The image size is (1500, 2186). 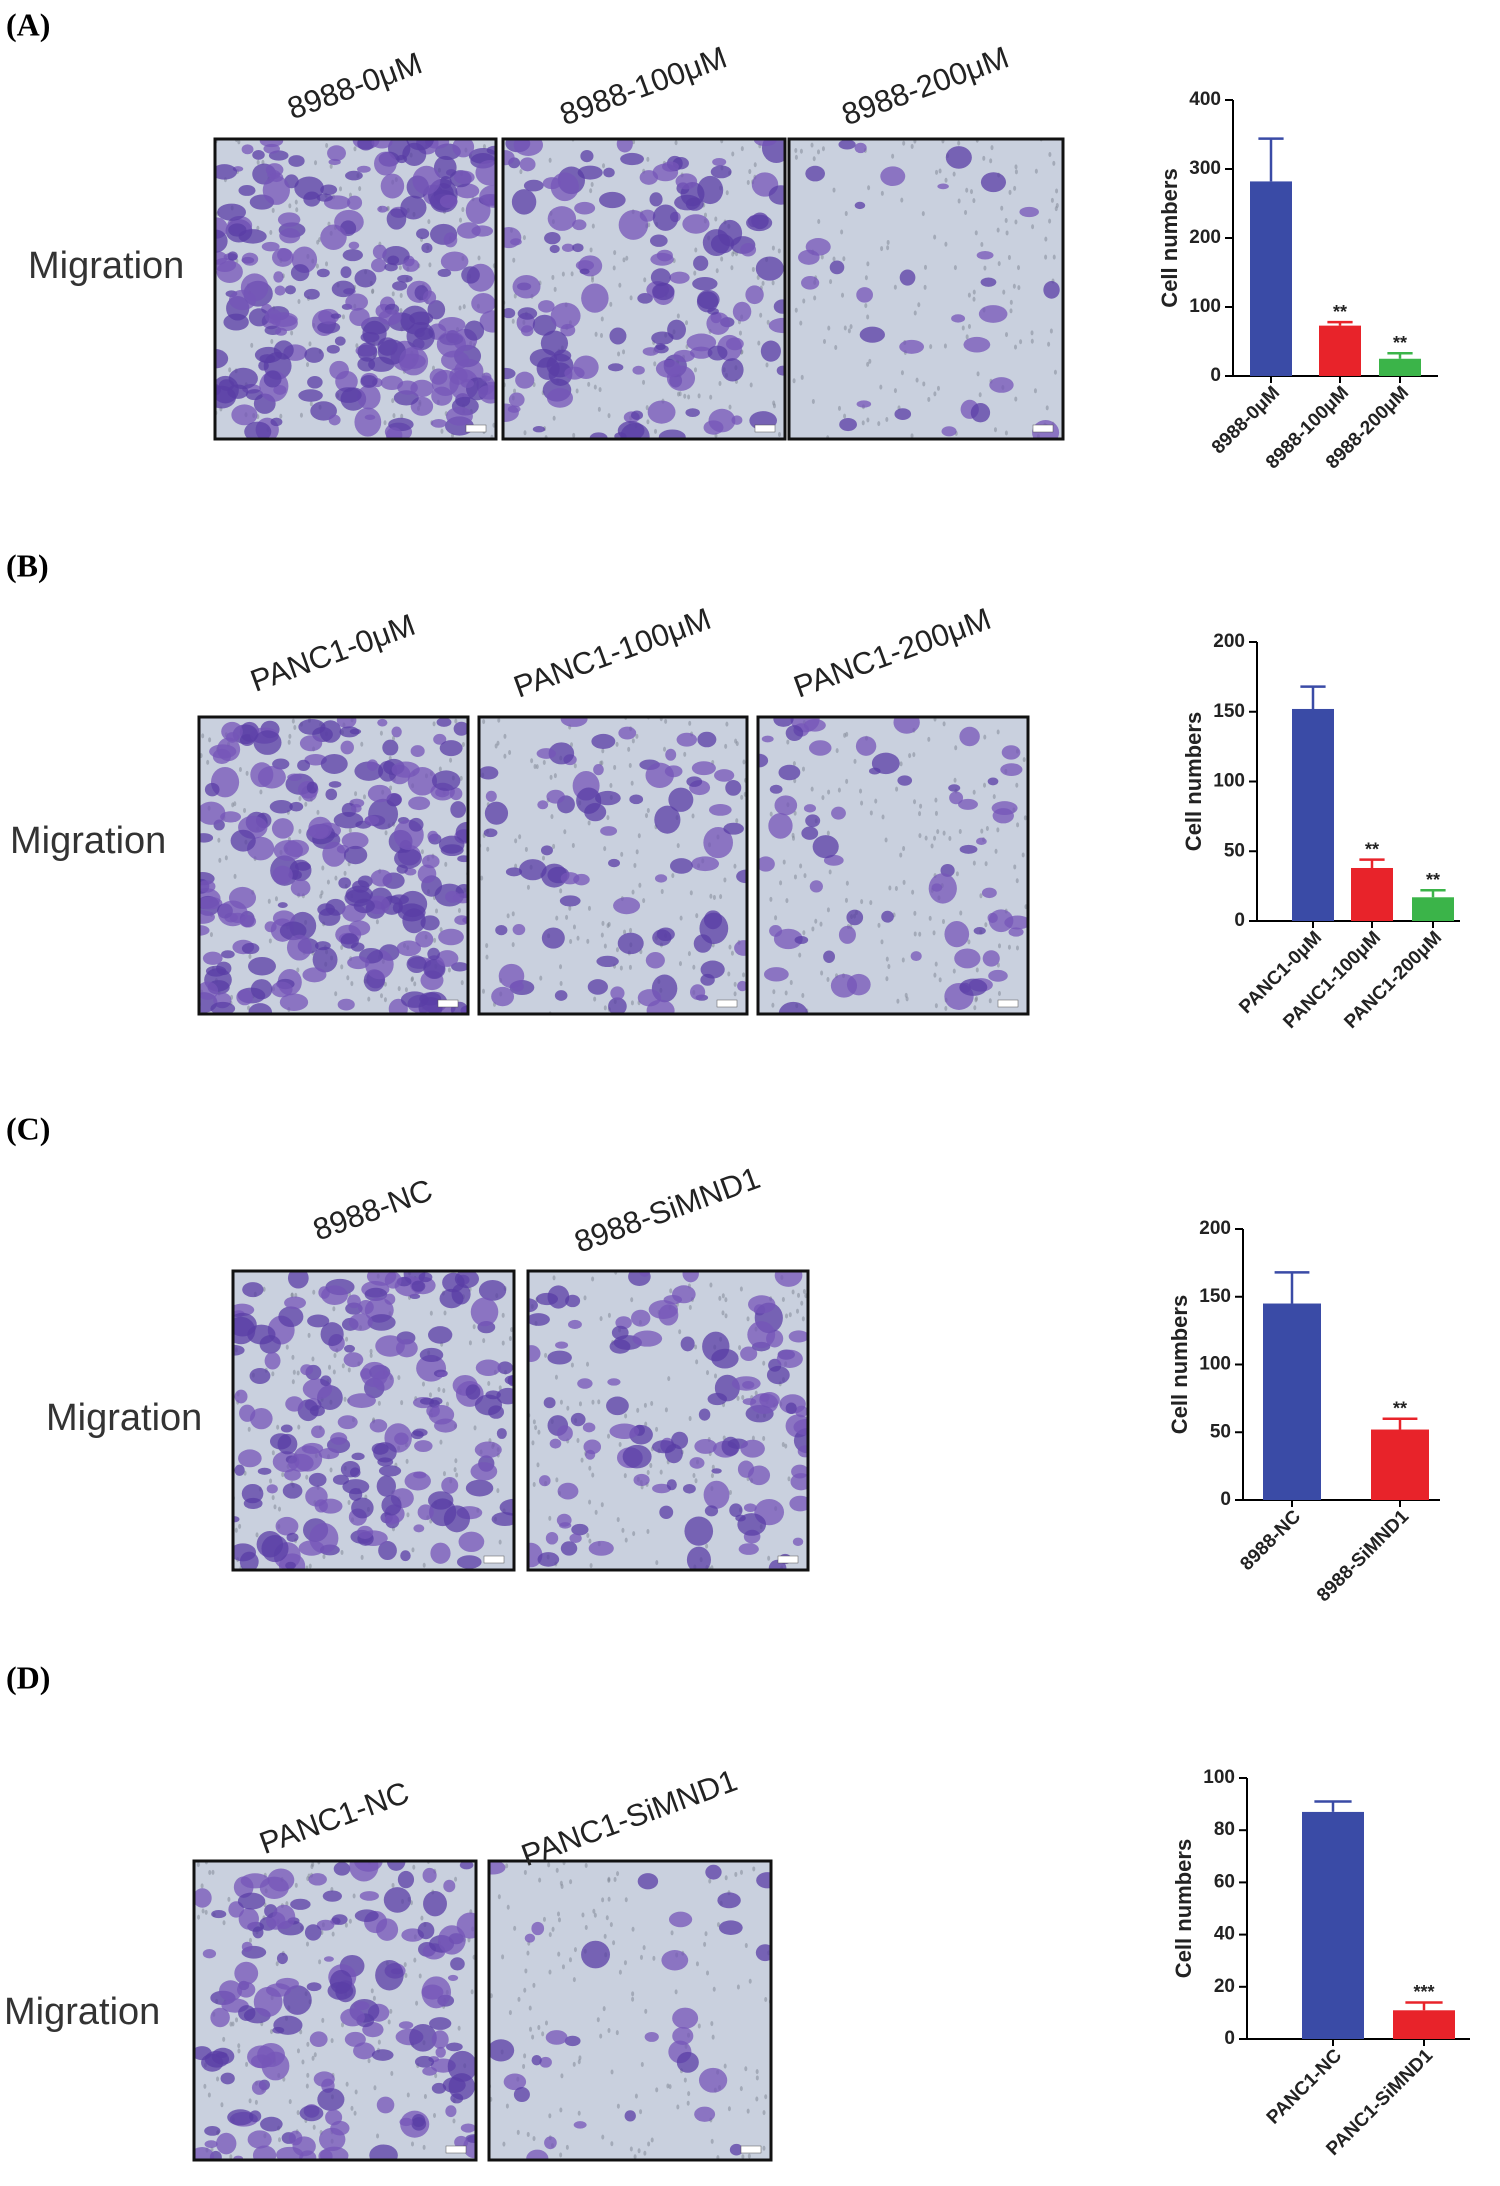 What do you see at coordinates (1224, 1829) in the screenshot?
I see `y-tick-label: 80` at bounding box center [1224, 1829].